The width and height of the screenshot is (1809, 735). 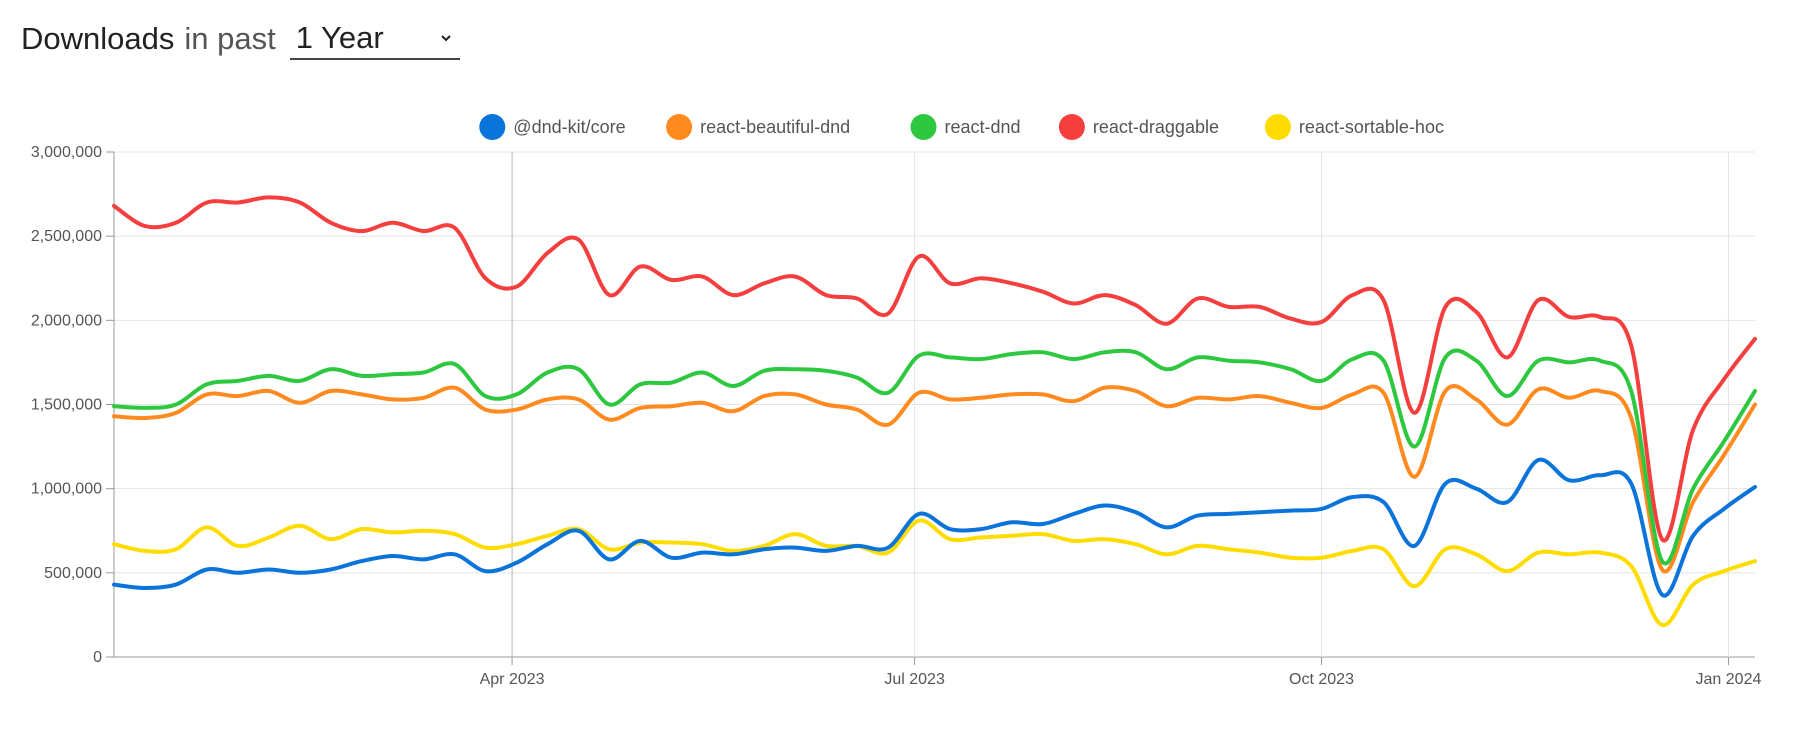 I want to click on series-line-react-sortable-hoc, so click(x=934, y=572).